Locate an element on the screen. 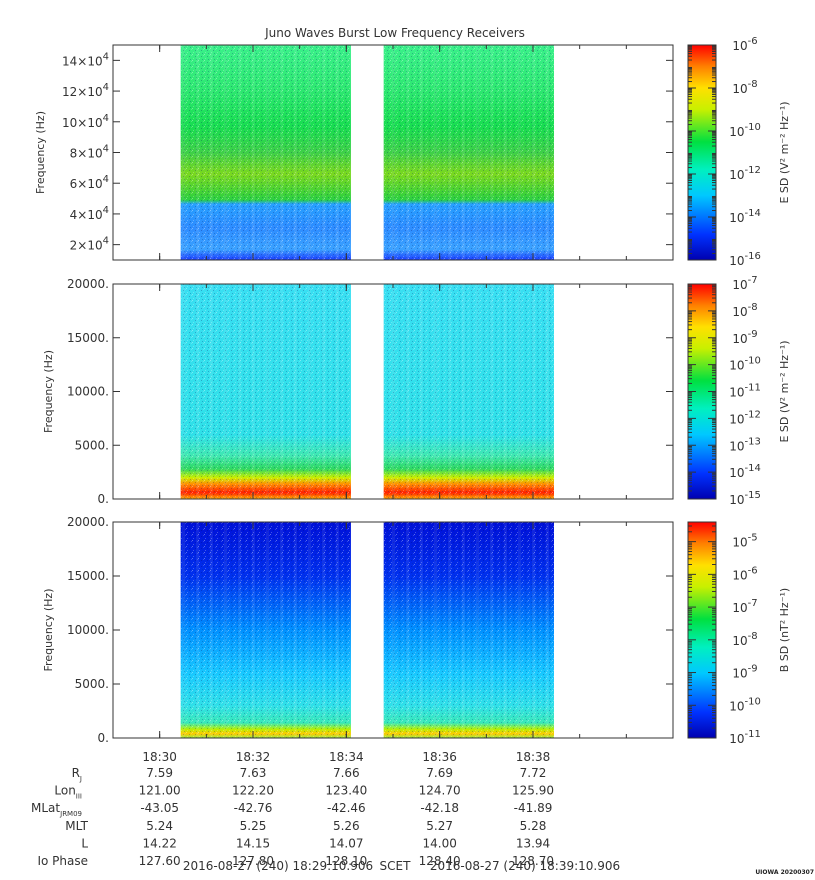  ephemeris-value: -42.46 is located at coordinates (346, 808).